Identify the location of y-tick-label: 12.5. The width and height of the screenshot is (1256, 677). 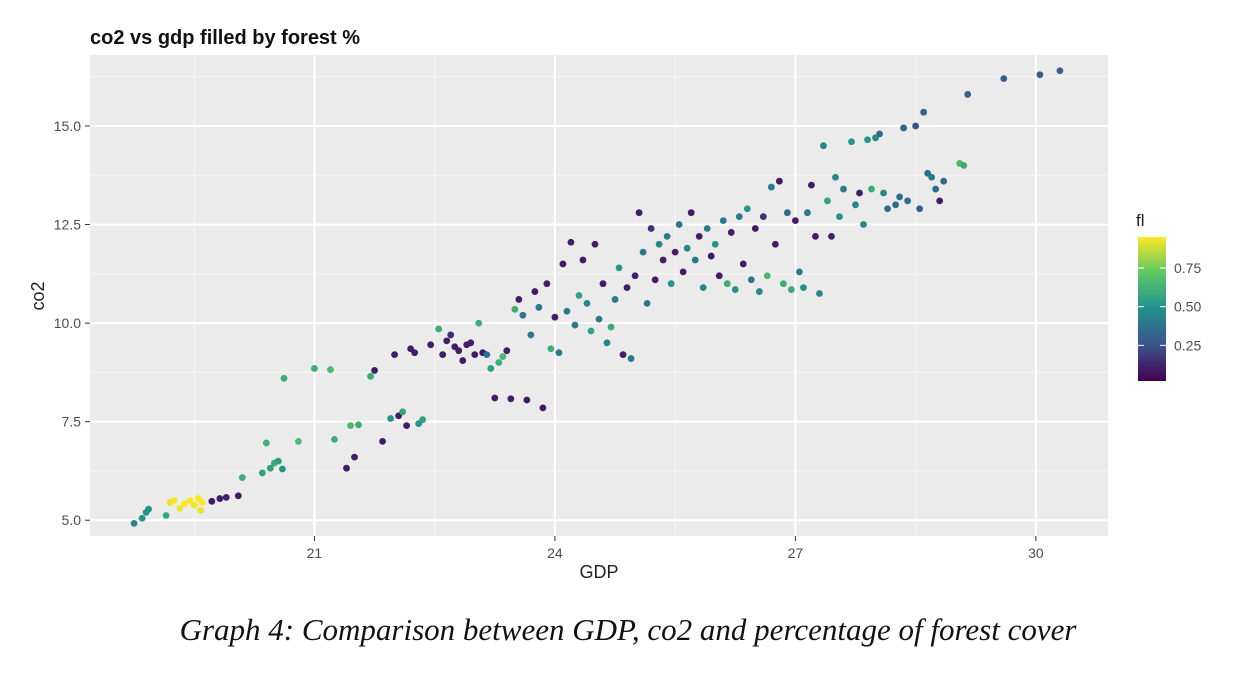
(67, 225).